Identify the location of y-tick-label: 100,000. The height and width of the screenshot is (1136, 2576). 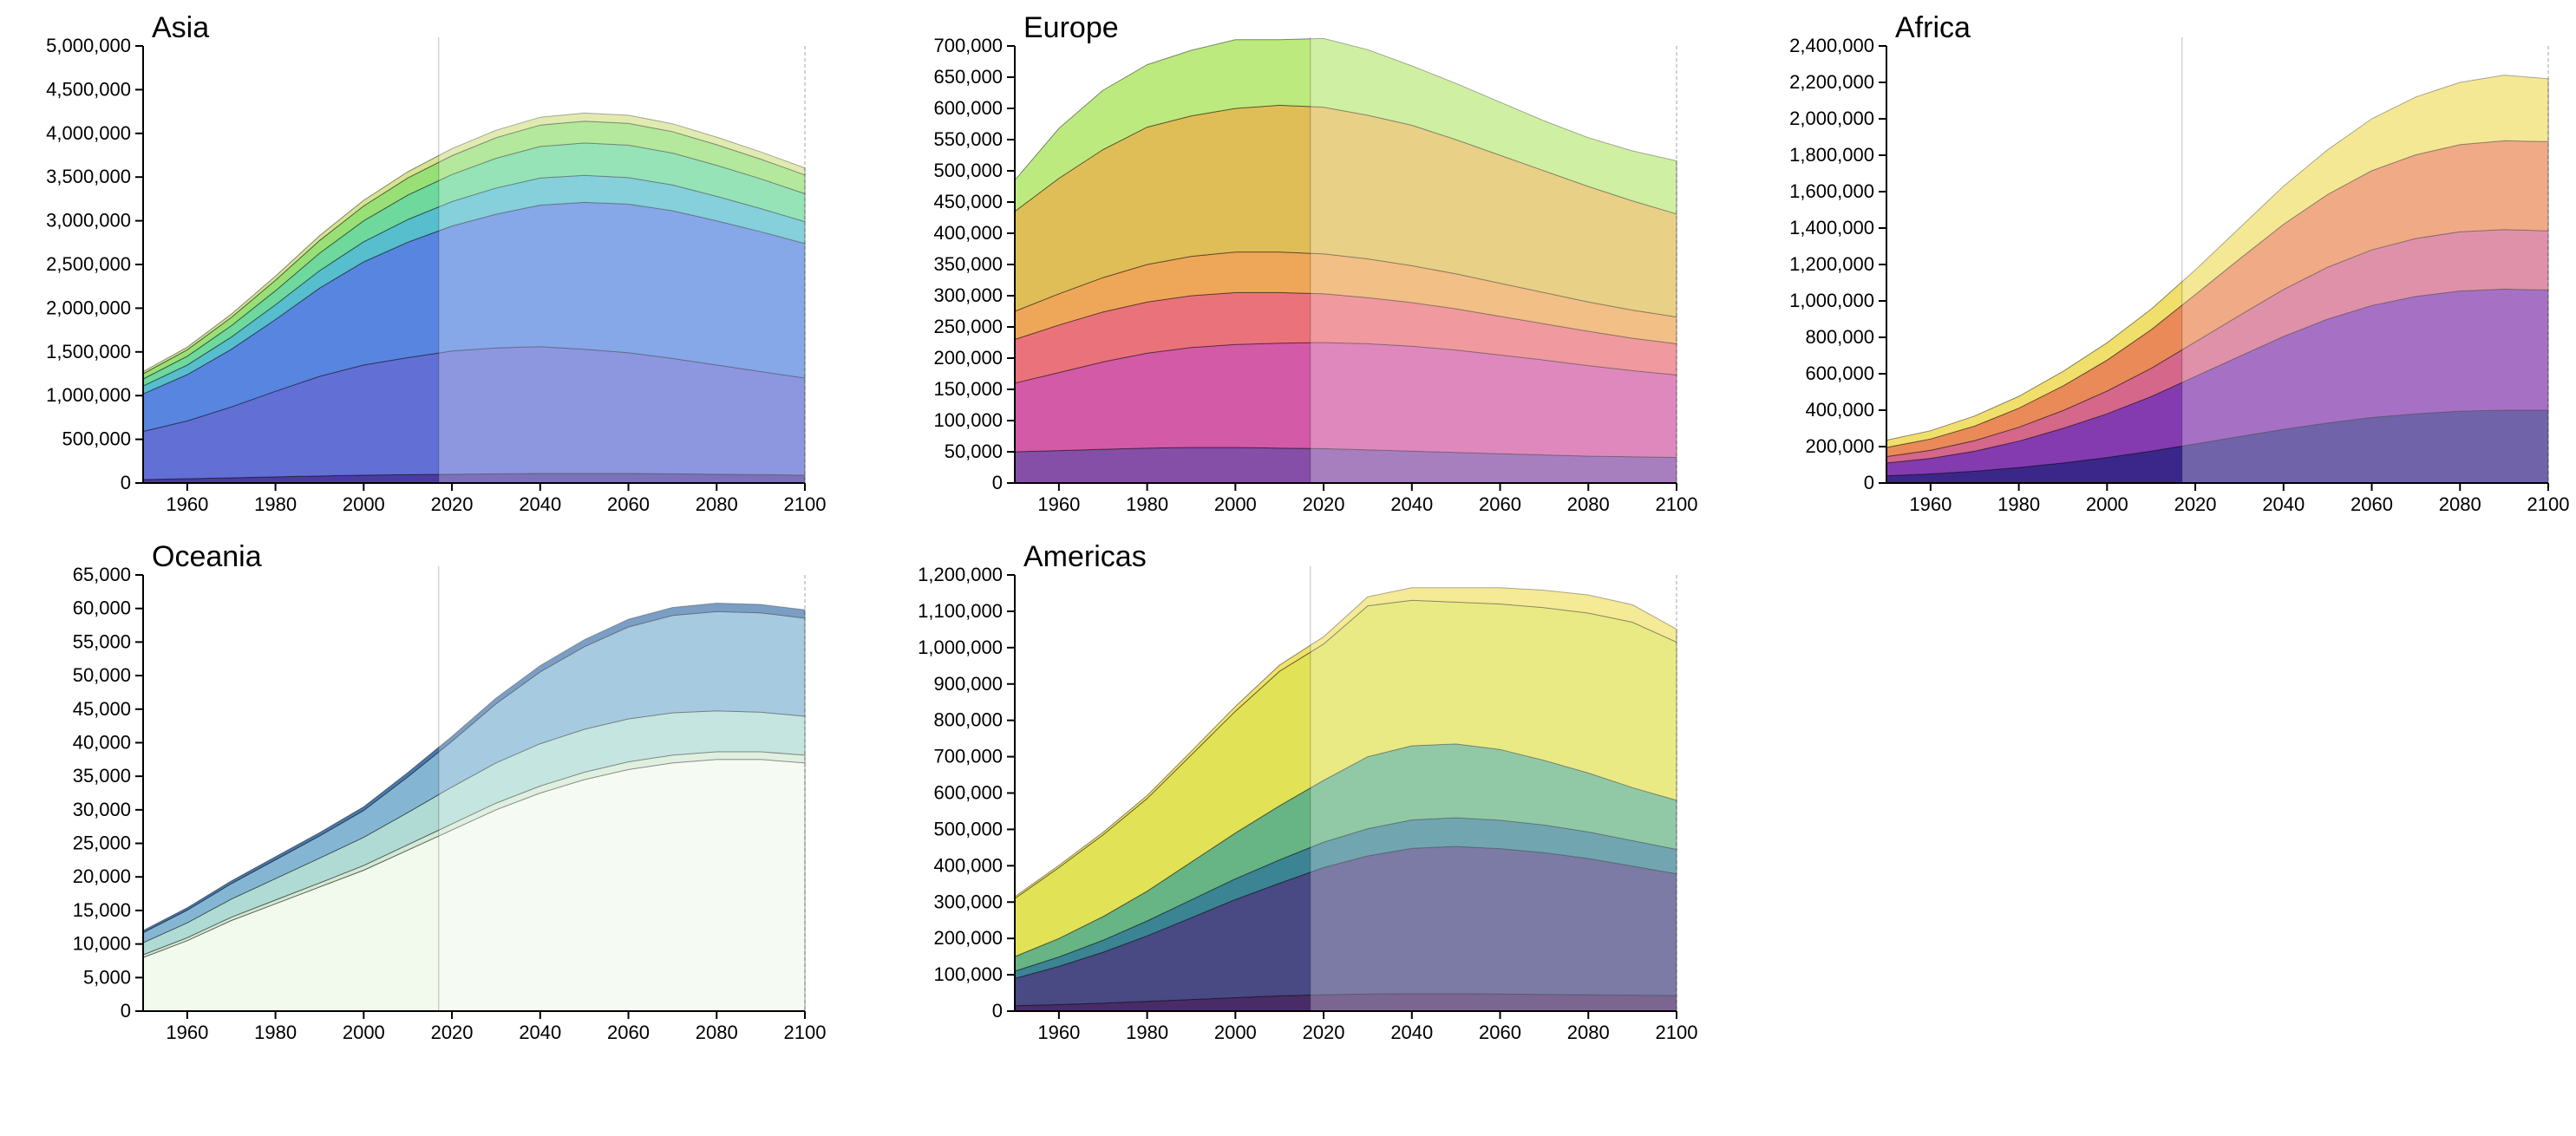
(968, 974).